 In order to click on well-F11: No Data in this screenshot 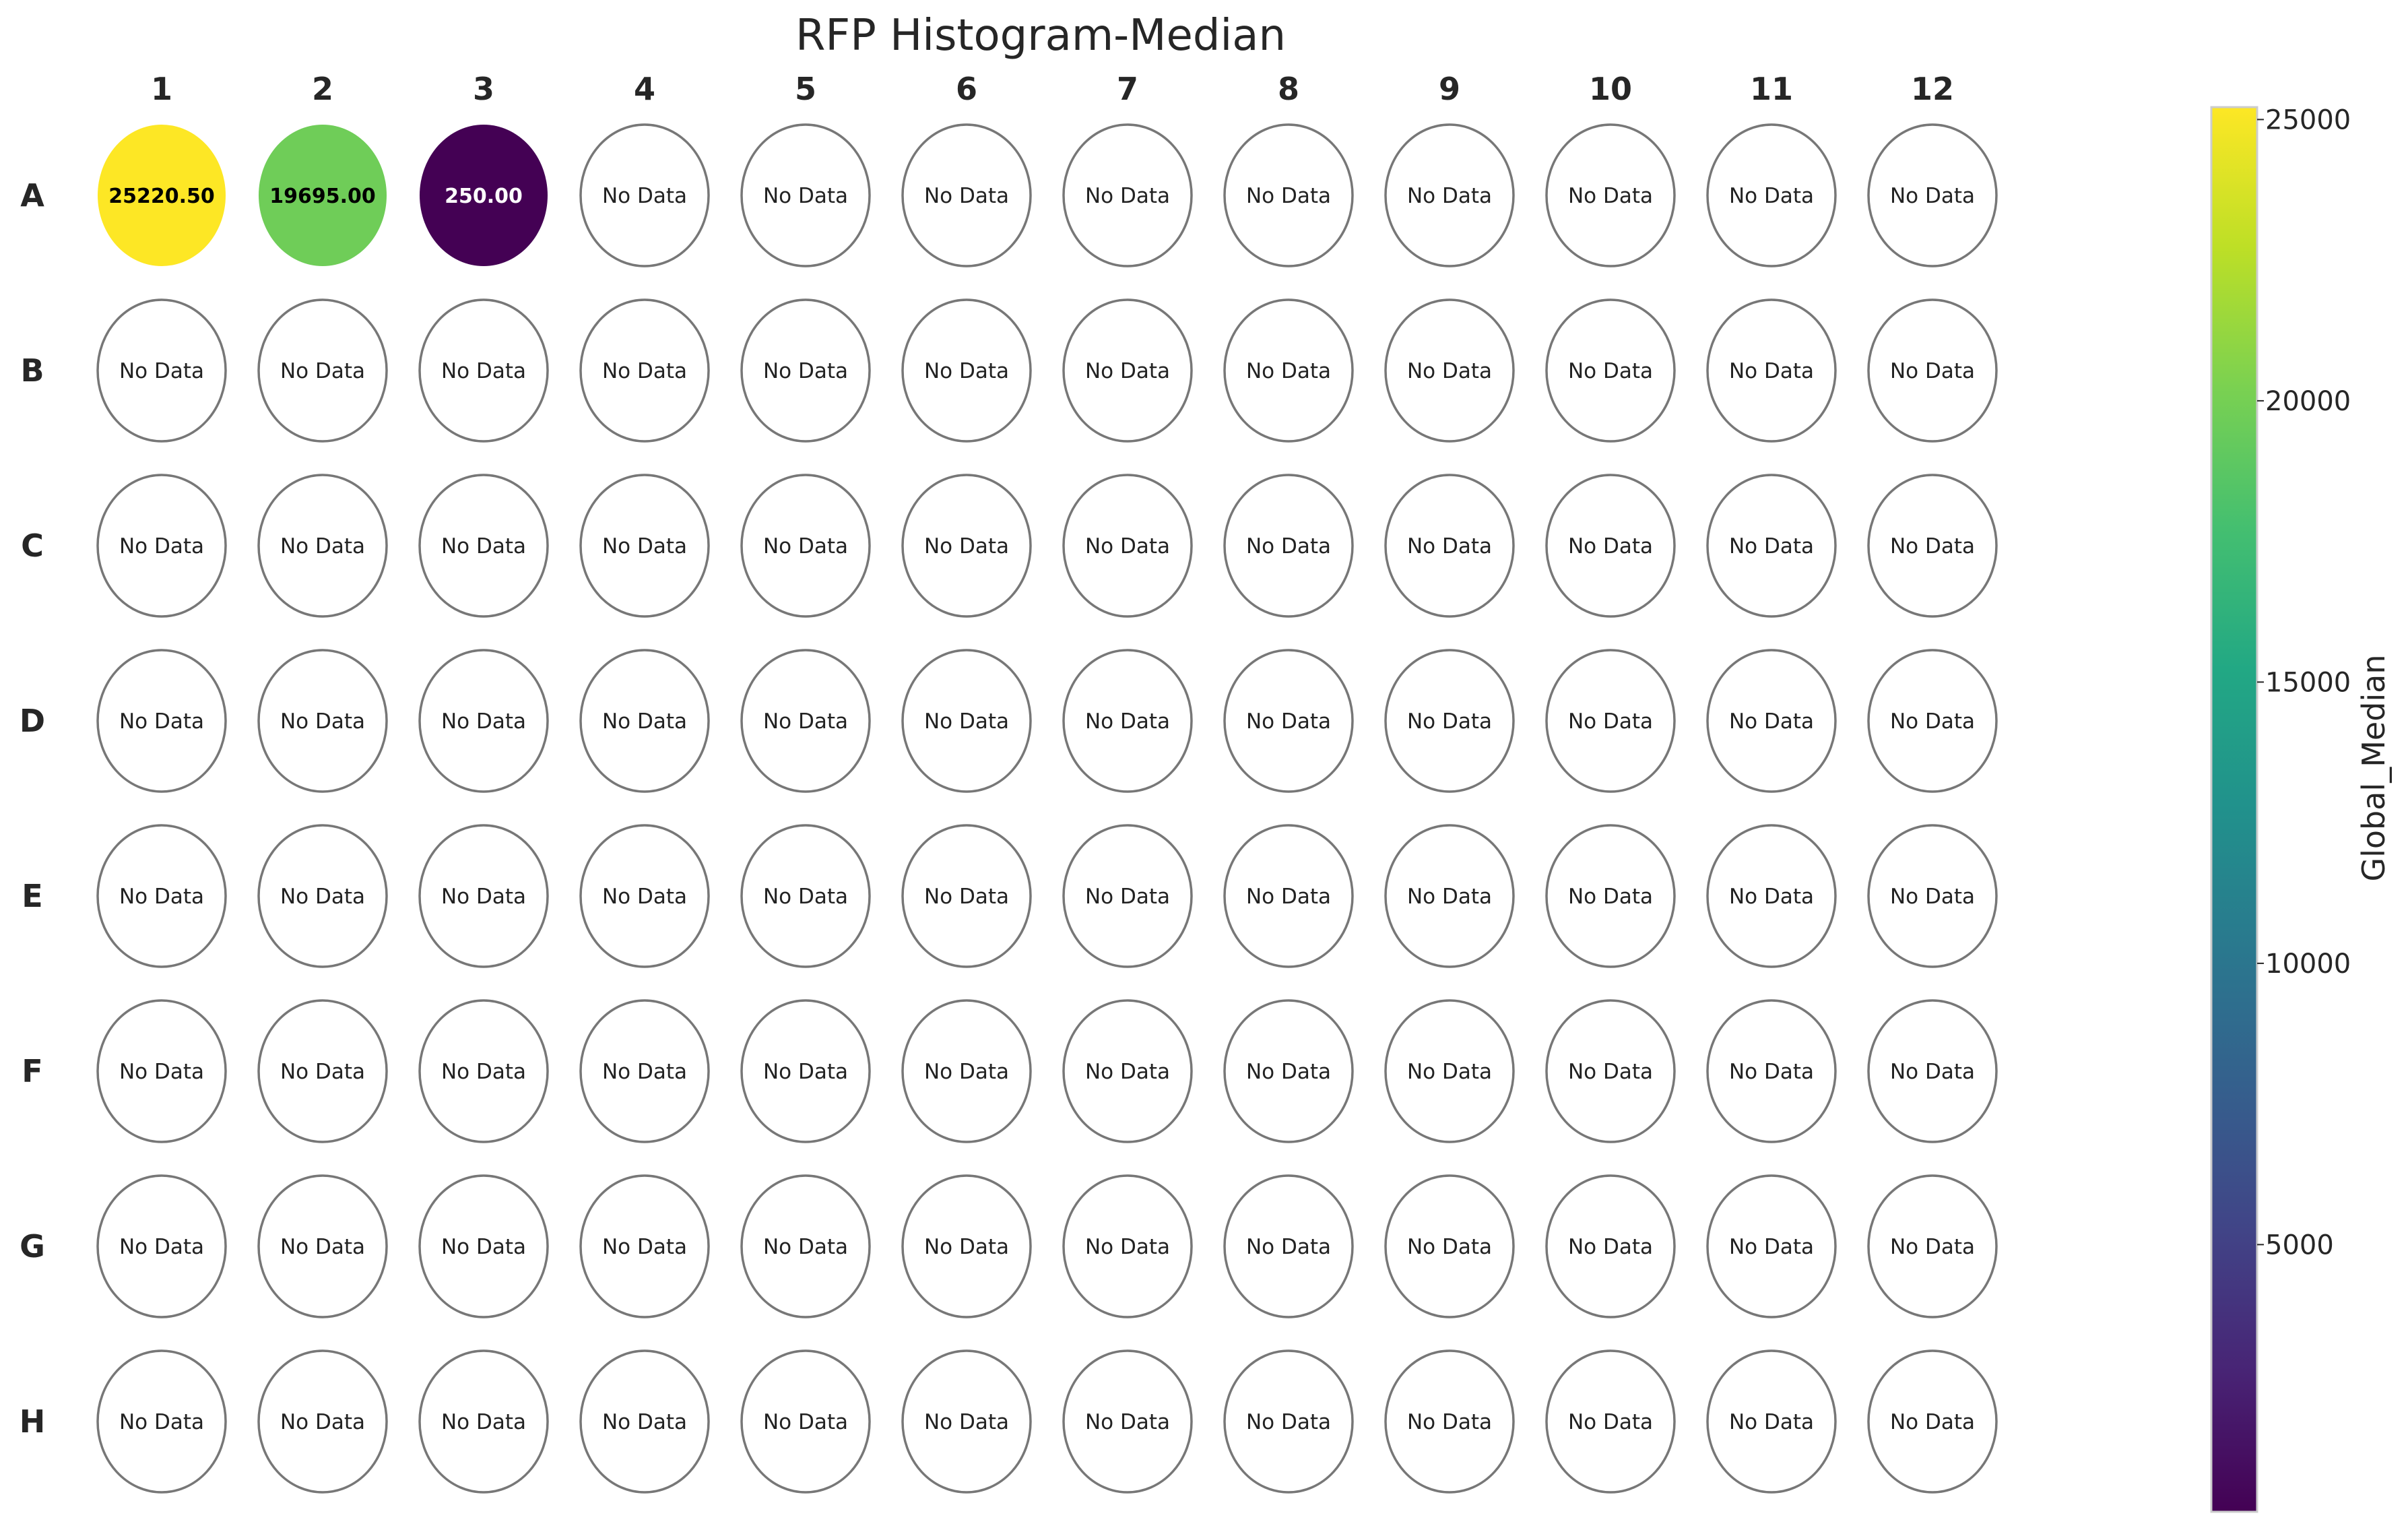, I will do `click(1771, 1071)`.